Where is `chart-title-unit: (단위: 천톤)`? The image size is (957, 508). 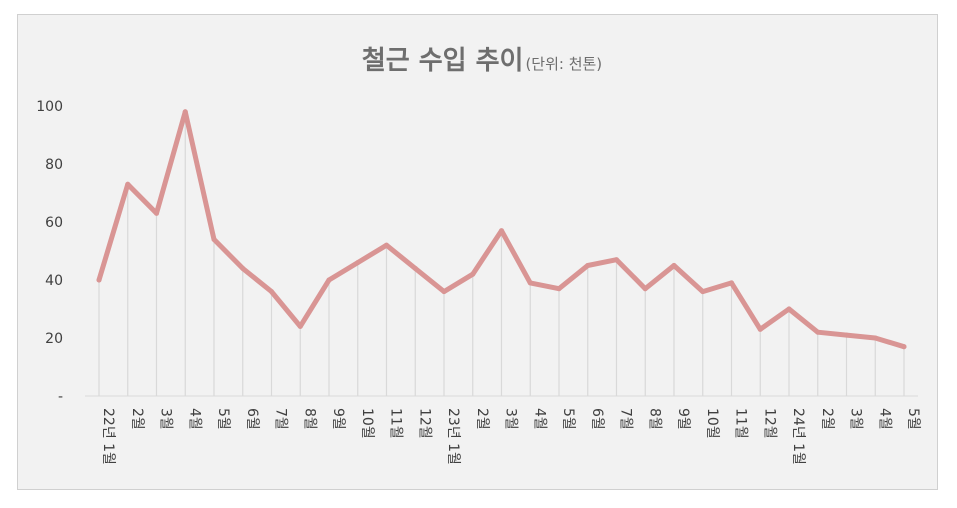 chart-title-unit: (단위: 천톤) is located at coordinates (563, 64).